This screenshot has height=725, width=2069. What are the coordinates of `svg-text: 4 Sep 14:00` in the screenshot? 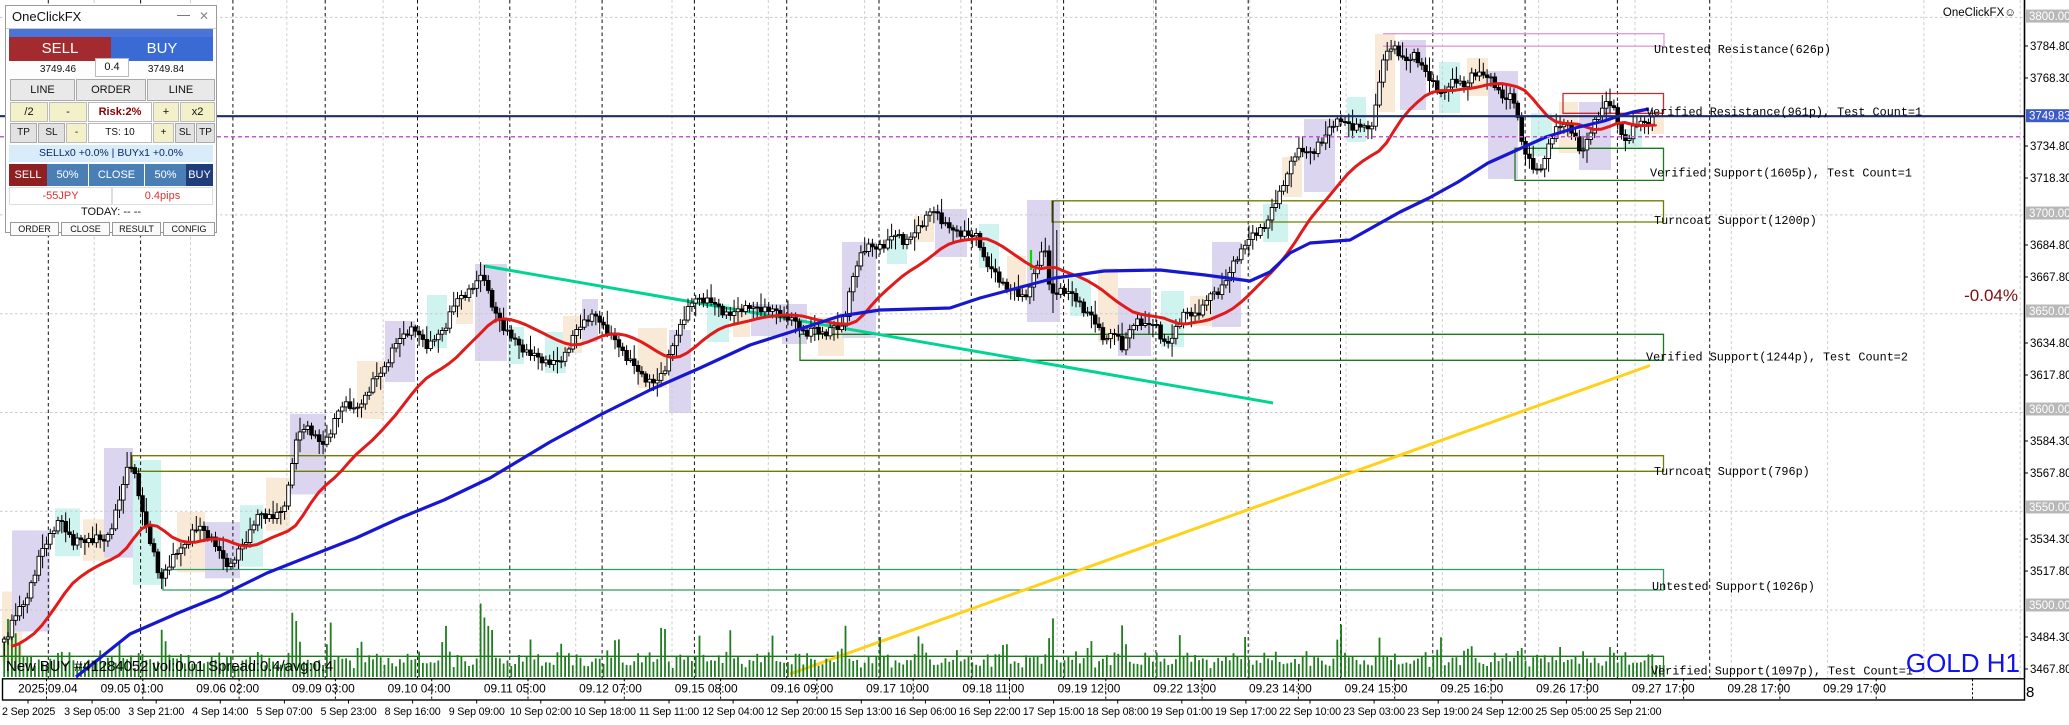 It's located at (220, 712).